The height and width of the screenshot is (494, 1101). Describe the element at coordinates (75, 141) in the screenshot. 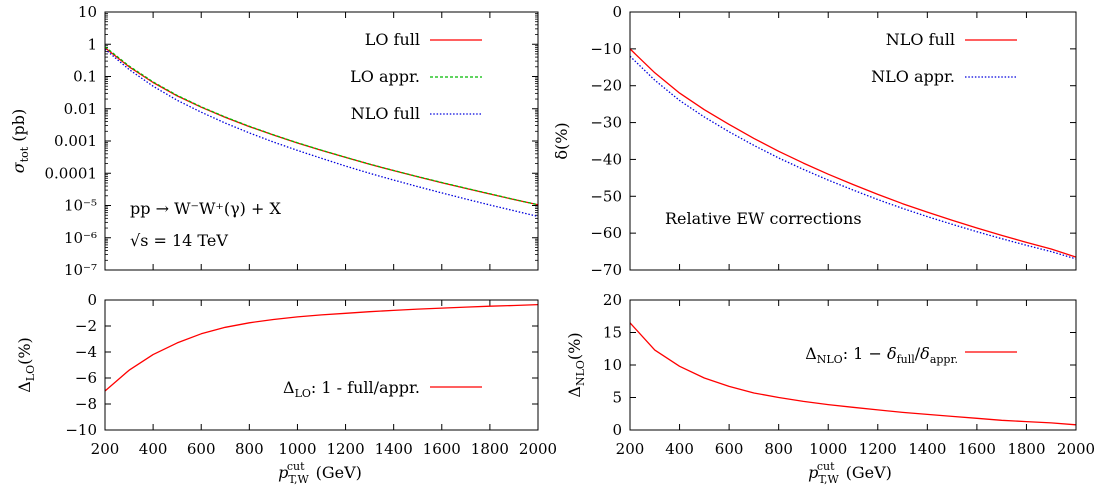

I see `tl-ytick-label-4: 0.001` at that location.